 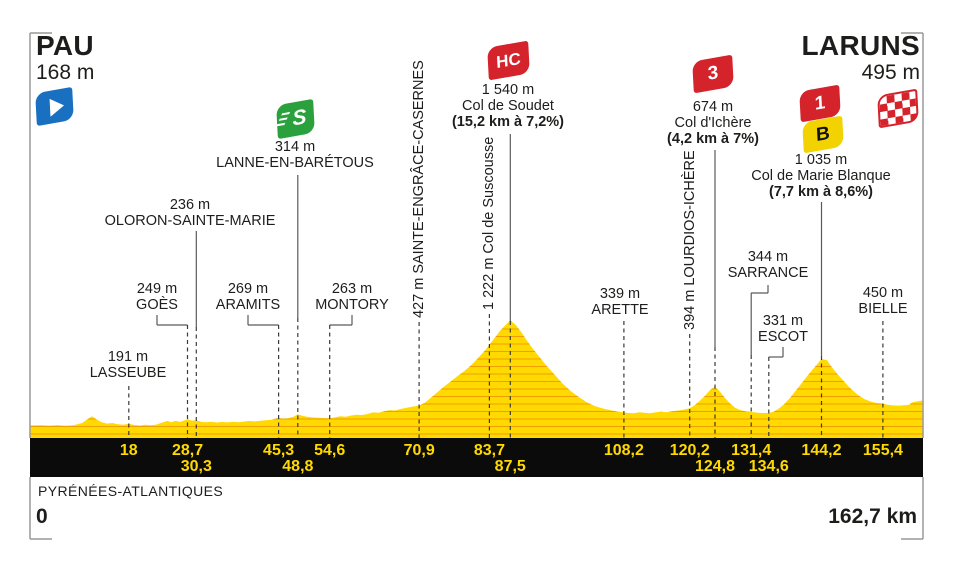 I want to click on location-altitude: 249 m, so click(x=157, y=289).